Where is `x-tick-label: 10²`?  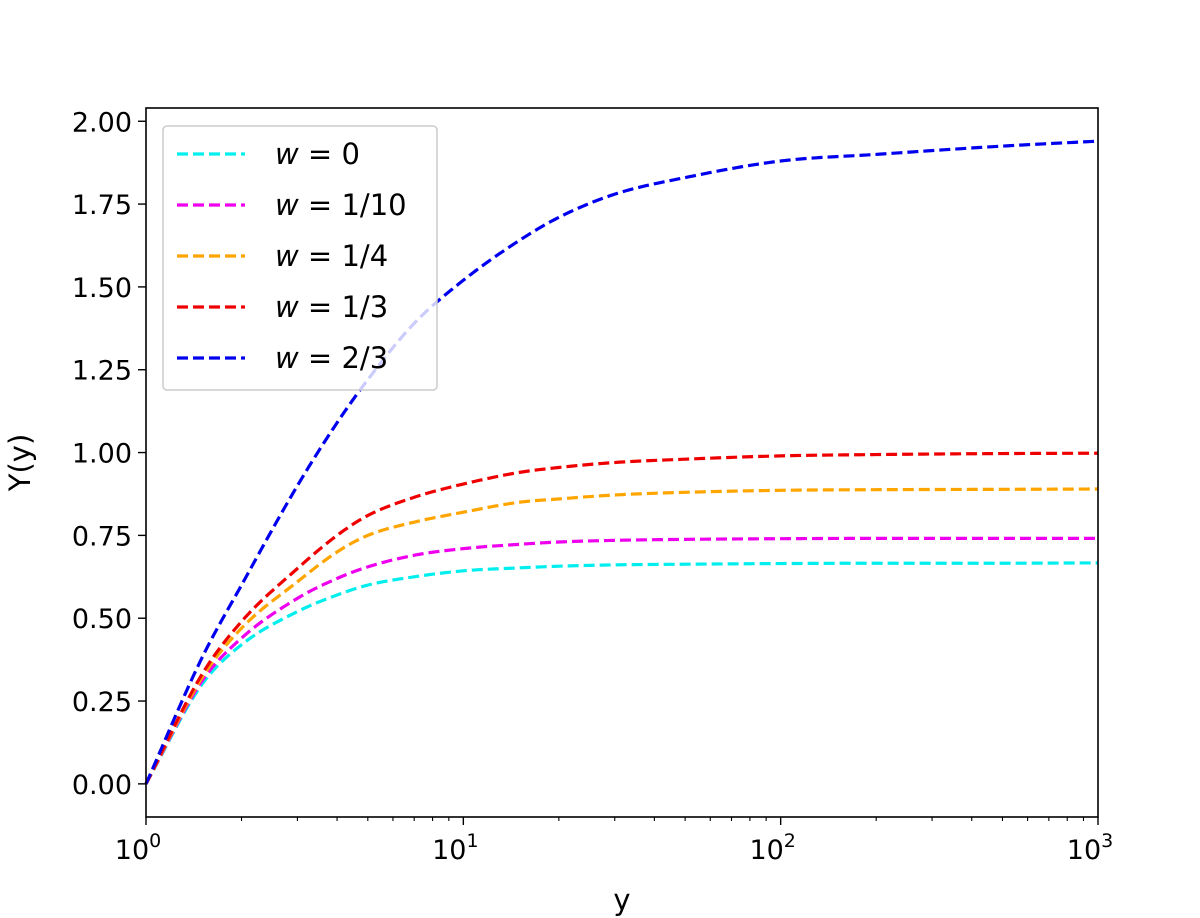
x-tick-label: 10² is located at coordinates (772, 848).